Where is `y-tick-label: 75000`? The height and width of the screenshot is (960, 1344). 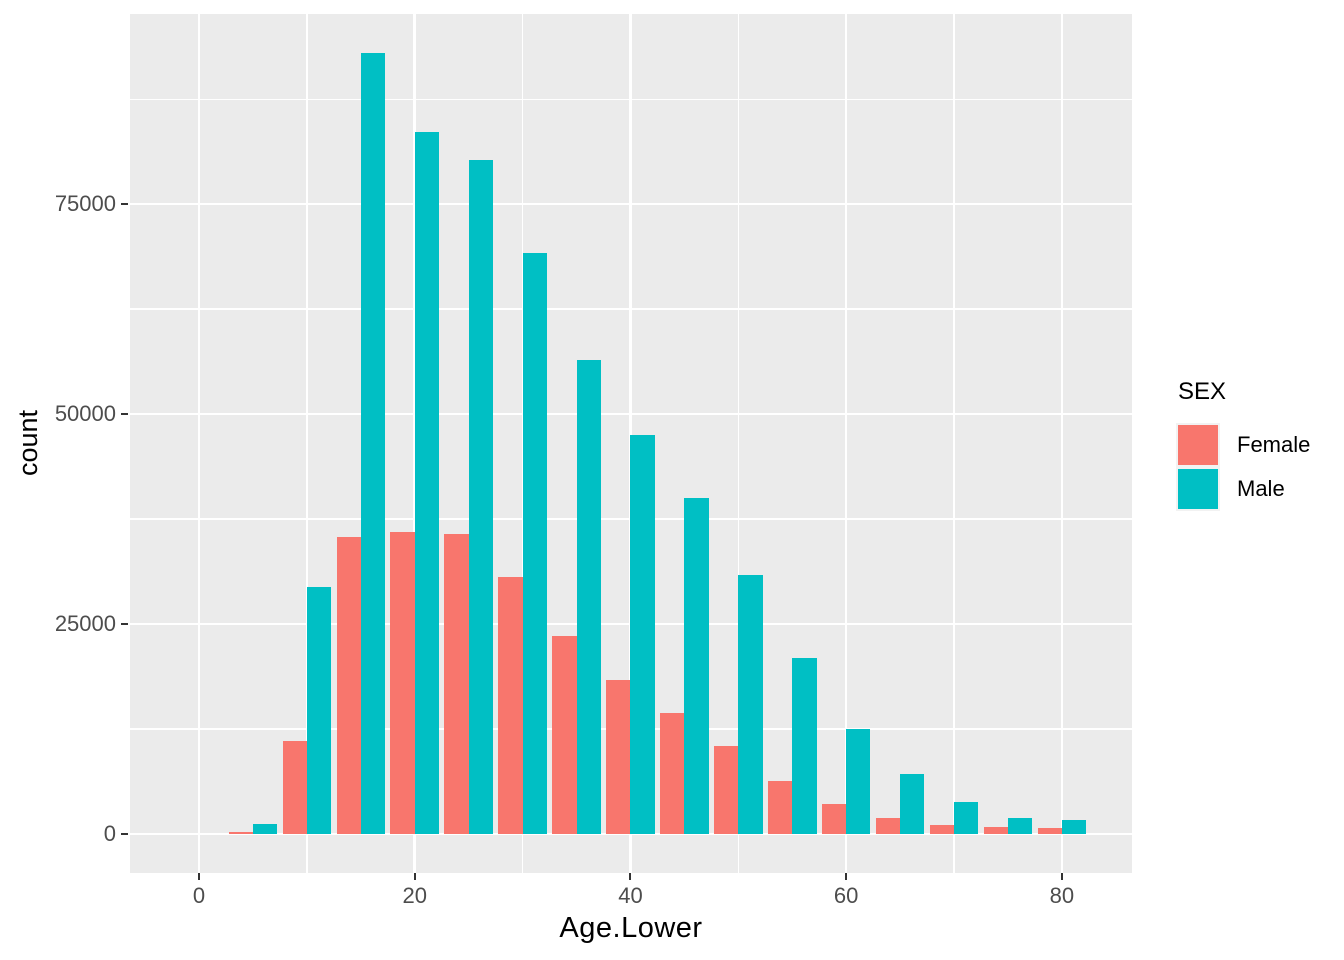 y-tick-label: 75000 is located at coordinates (85, 204).